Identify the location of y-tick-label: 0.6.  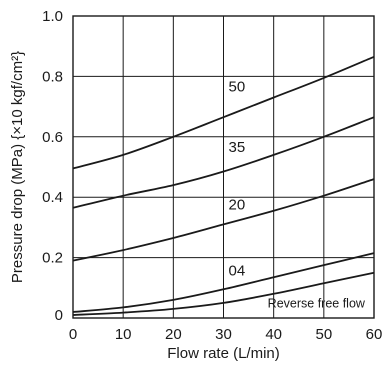
(52, 137).